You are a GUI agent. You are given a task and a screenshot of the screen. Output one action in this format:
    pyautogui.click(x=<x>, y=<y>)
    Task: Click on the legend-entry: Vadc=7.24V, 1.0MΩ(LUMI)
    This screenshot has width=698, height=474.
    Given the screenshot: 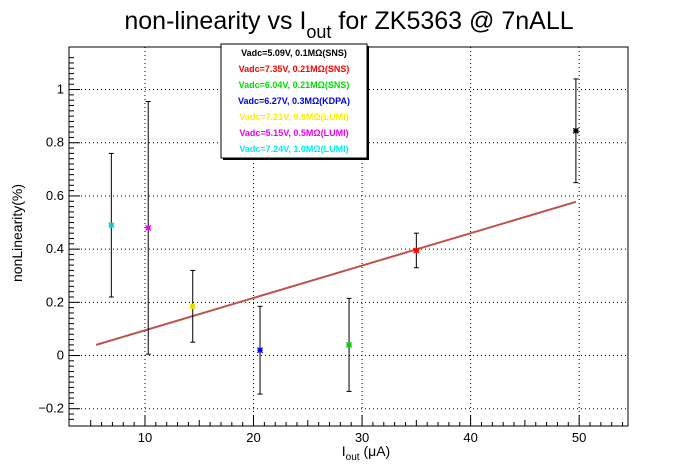 What is the action you would take?
    pyautogui.click(x=293, y=149)
    